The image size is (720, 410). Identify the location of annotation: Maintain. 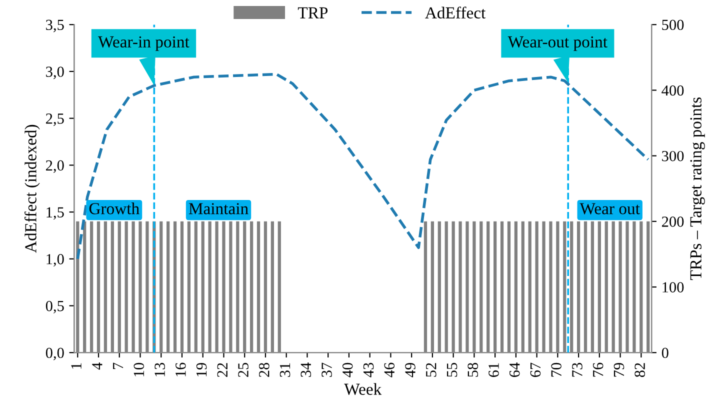
(218, 208).